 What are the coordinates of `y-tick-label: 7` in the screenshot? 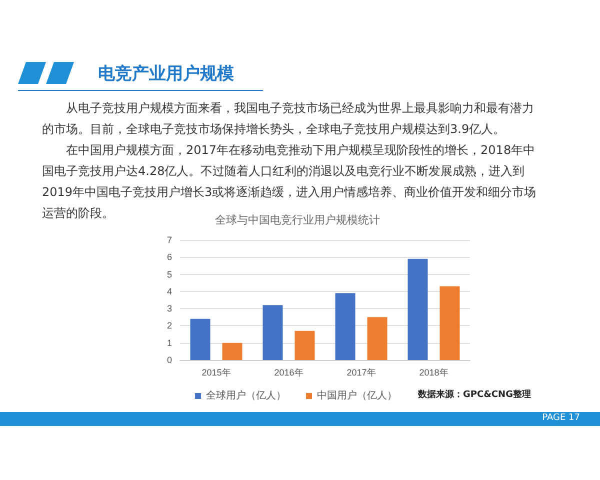 It's located at (169, 240).